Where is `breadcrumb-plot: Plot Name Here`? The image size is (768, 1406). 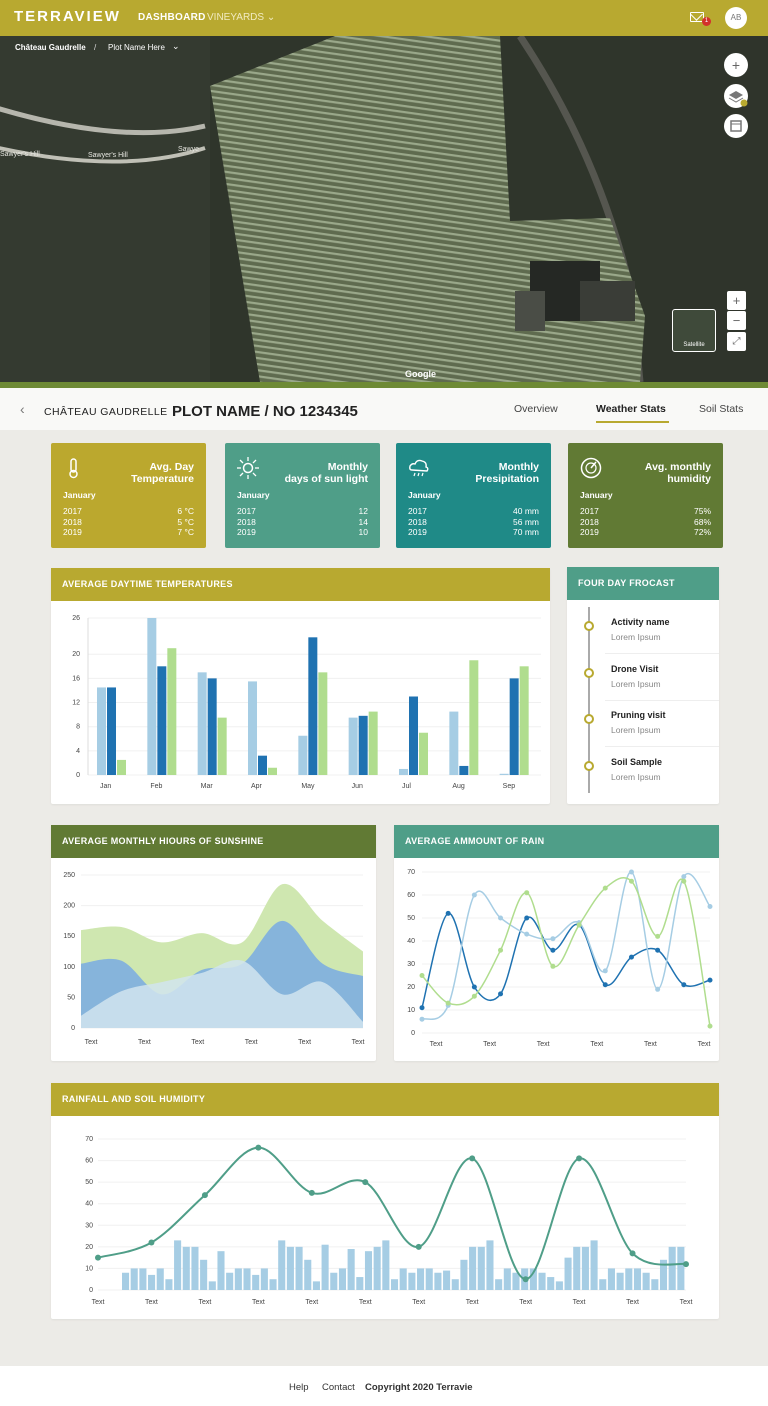
breadcrumb-plot: Plot Name Here is located at coordinates (136, 47).